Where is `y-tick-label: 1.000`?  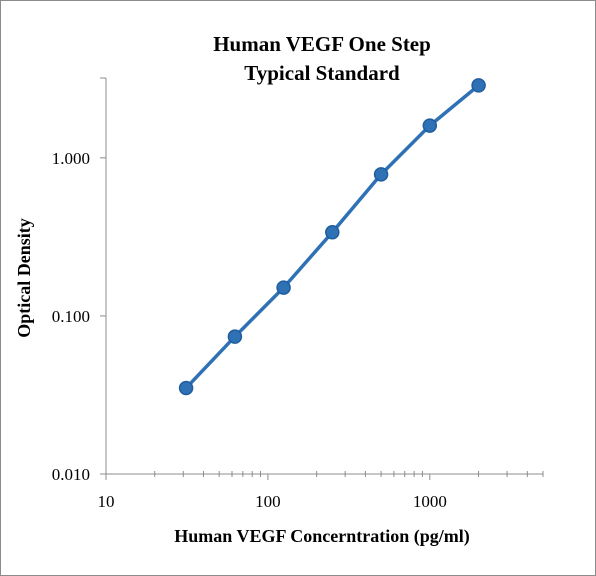 y-tick-label: 1.000 is located at coordinates (71, 158).